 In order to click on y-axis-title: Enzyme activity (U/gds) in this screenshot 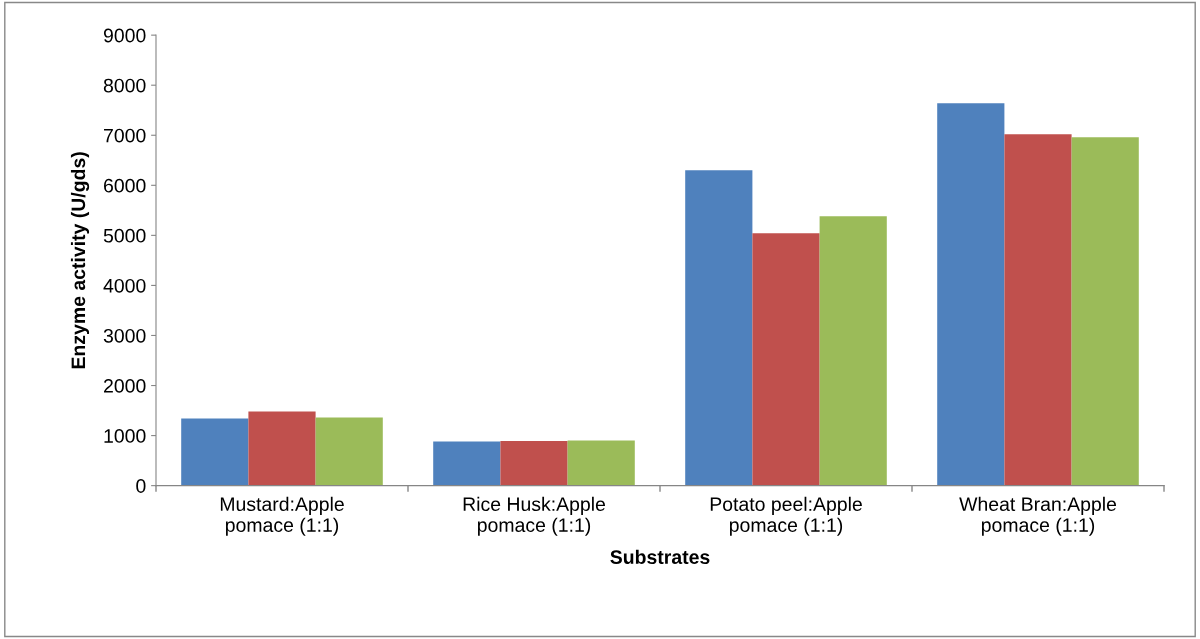, I will do `click(80, 260)`.